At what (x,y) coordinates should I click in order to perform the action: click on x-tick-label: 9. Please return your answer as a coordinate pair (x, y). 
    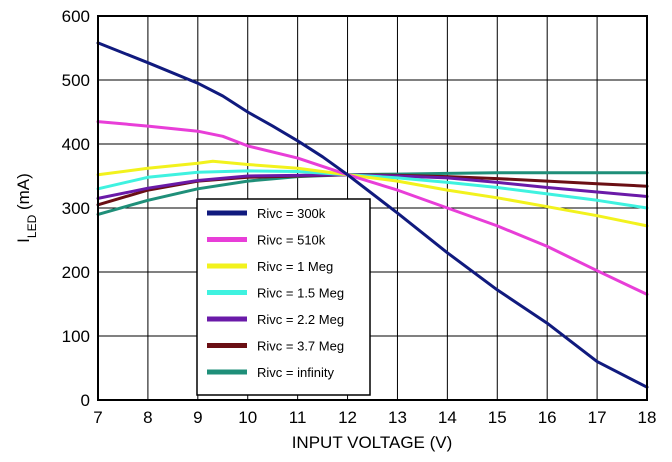
    Looking at the image, I should click on (197, 417).